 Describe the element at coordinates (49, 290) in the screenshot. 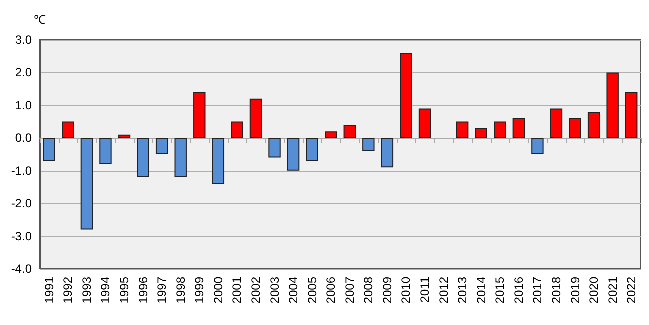

I see `x-tick-label: 1991` at that location.